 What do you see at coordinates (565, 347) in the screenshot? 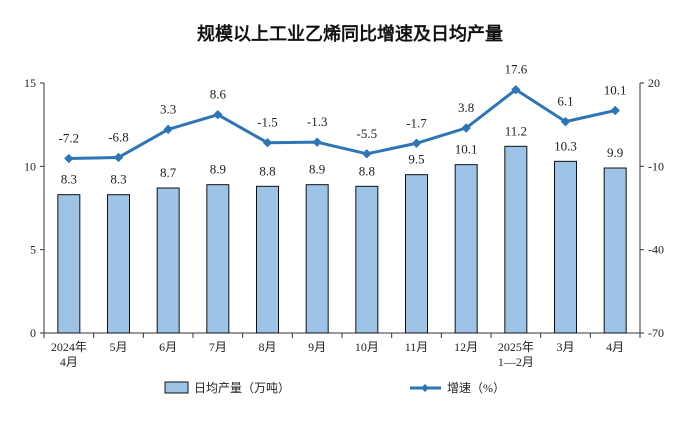
I see `x-category-label: 3月` at bounding box center [565, 347].